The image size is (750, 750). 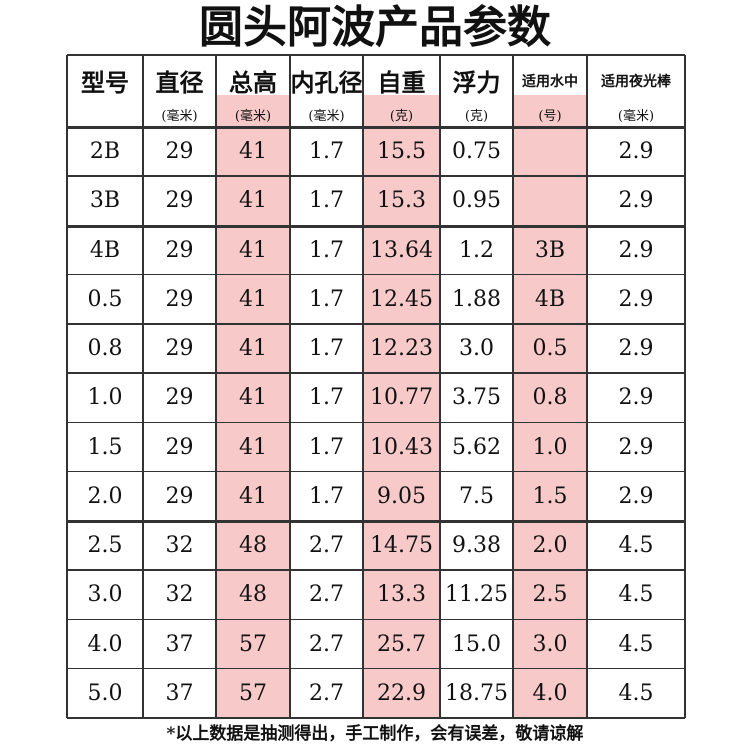 I want to click on header-unit: (号), so click(x=550, y=116).